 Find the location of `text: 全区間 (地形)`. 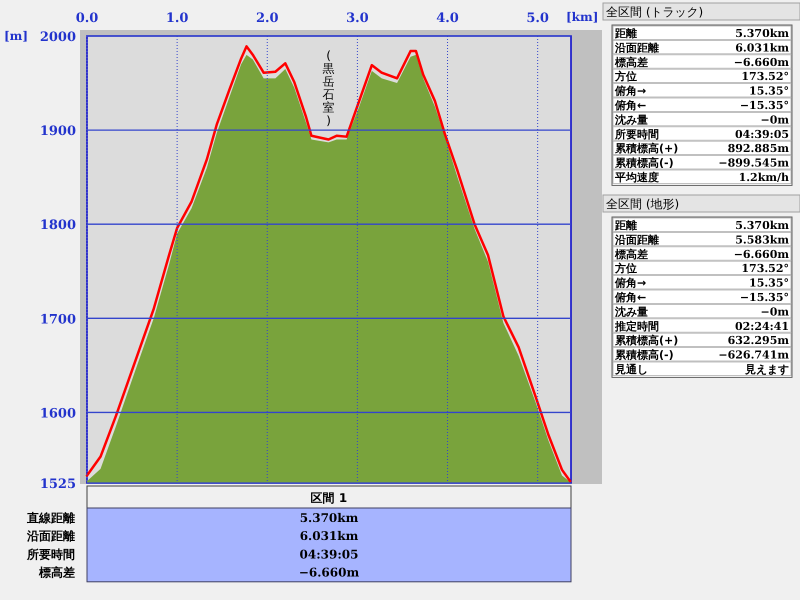

text: 全区間 (地形) is located at coordinates (643, 204).